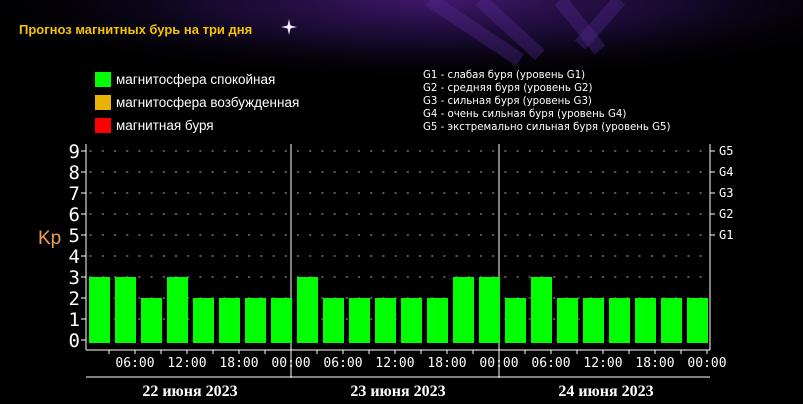  I want to click on legend-label-excited: магнитосфера возбужденная, so click(208, 102).